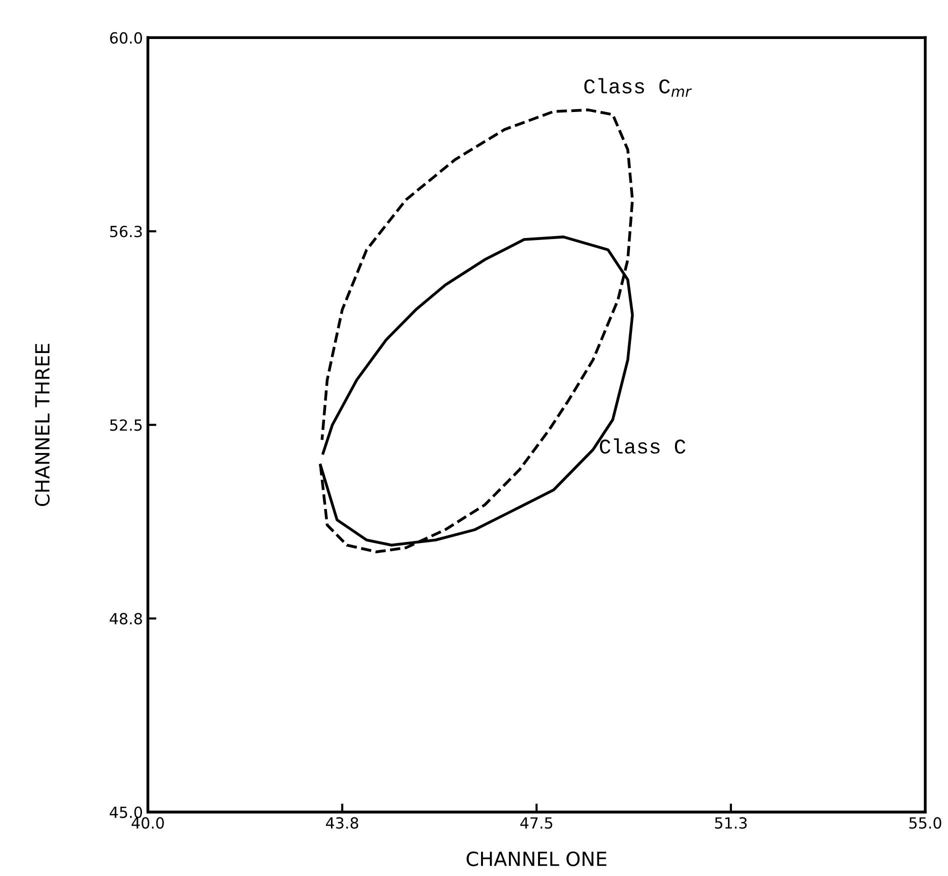 This screenshot has height=876, width=948. I want to click on y-axis-title: CHANNEL THREE, so click(42, 425).